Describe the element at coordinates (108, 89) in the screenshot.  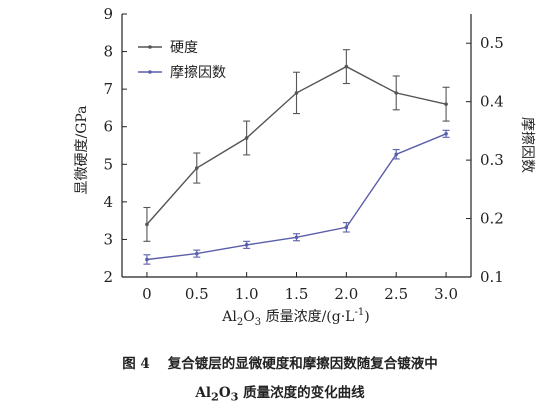
I see `left-y-tick-label: 7` at that location.